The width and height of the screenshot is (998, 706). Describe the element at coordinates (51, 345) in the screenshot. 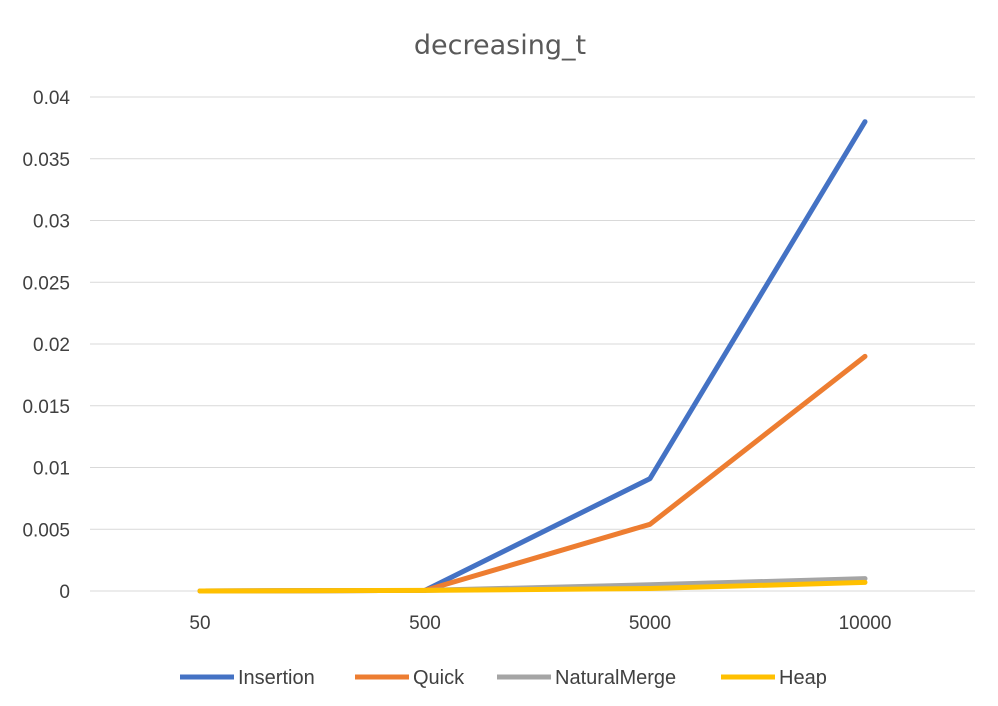

I see `y-tick-label: 0.02` at that location.